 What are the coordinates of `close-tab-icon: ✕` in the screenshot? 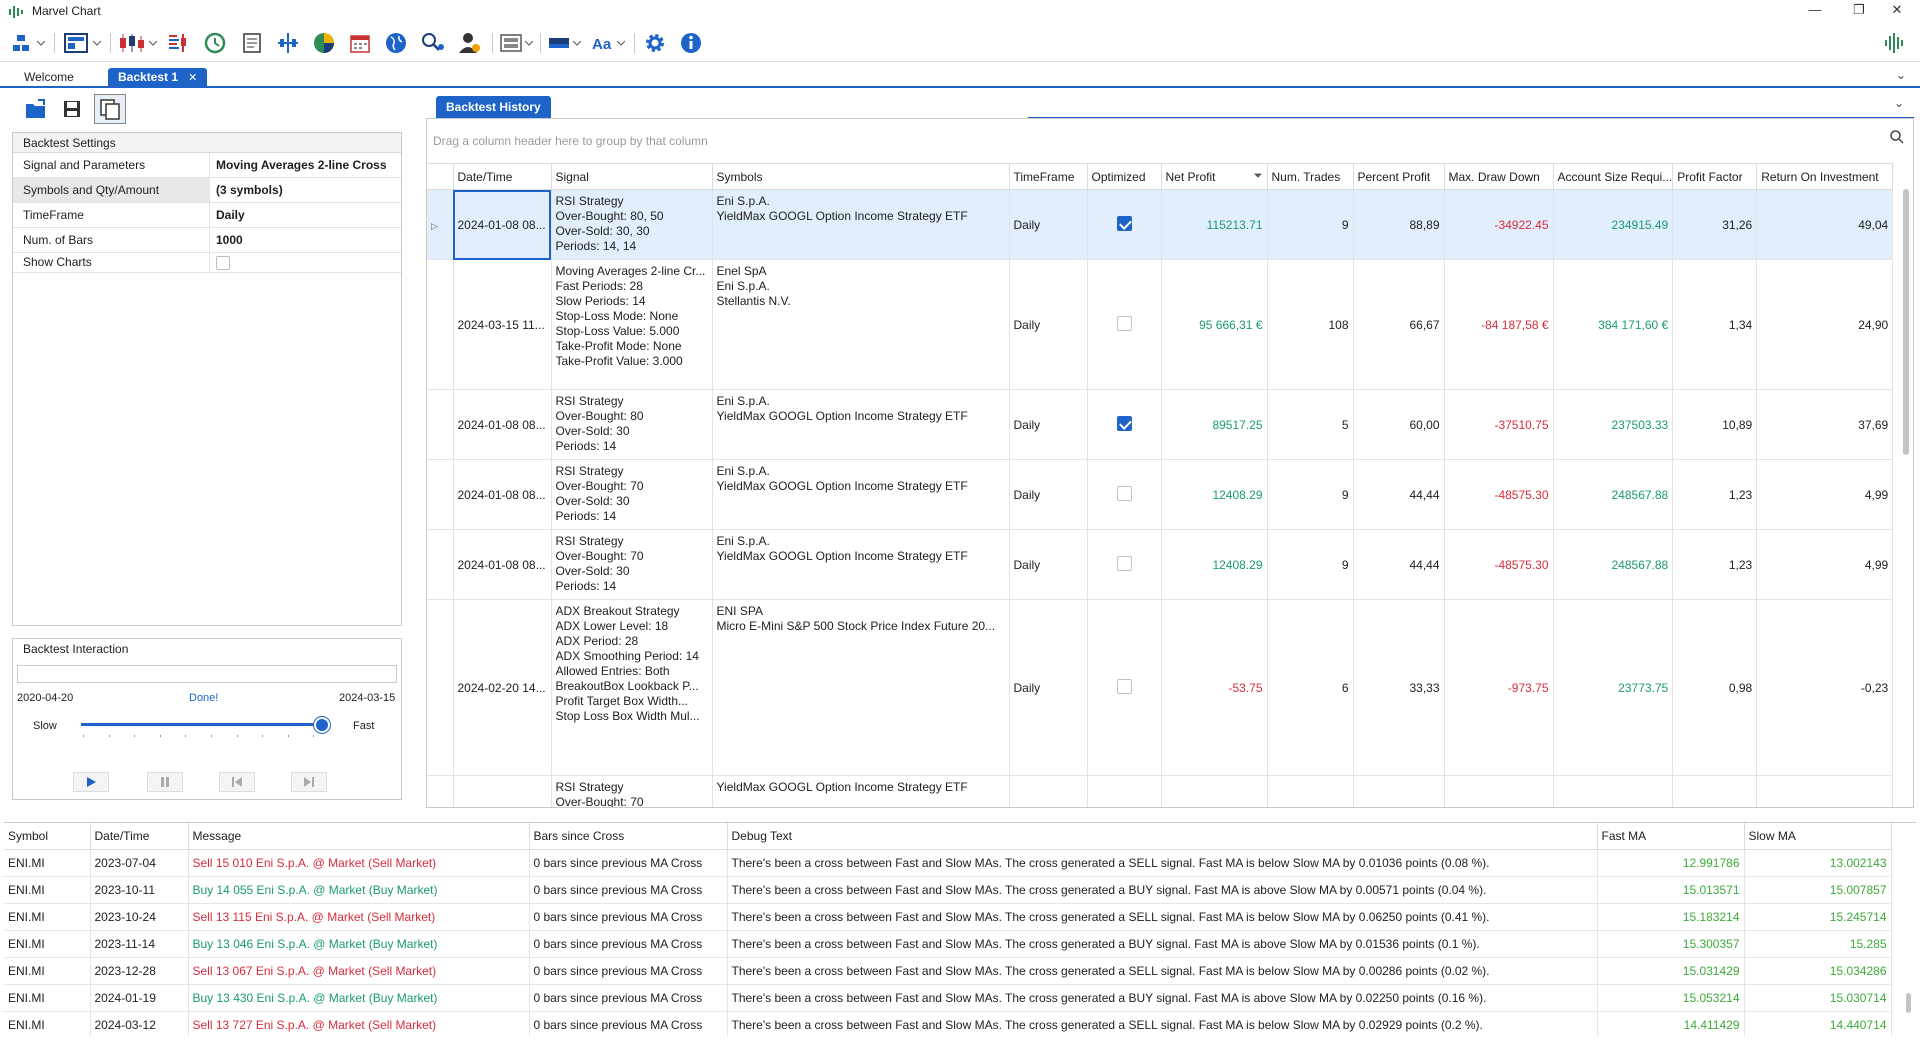 It's located at (193, 78).